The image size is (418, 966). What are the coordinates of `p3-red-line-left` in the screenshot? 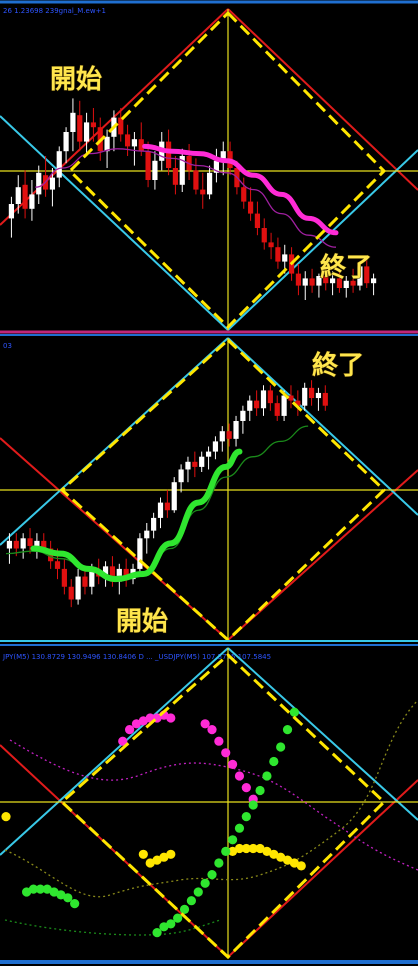 It's located at (114, 851).